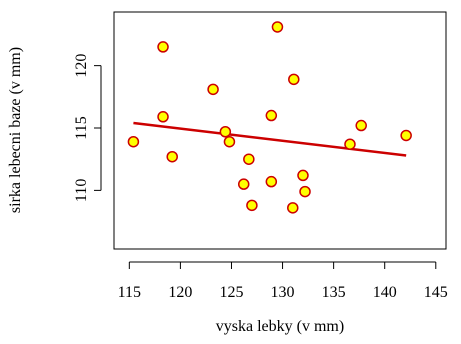 The height and width of the screenshot is (344, 461). Describe the element at coordinates (334, 292) in the screenshot. I see `x-tick-label: 135` at that location.